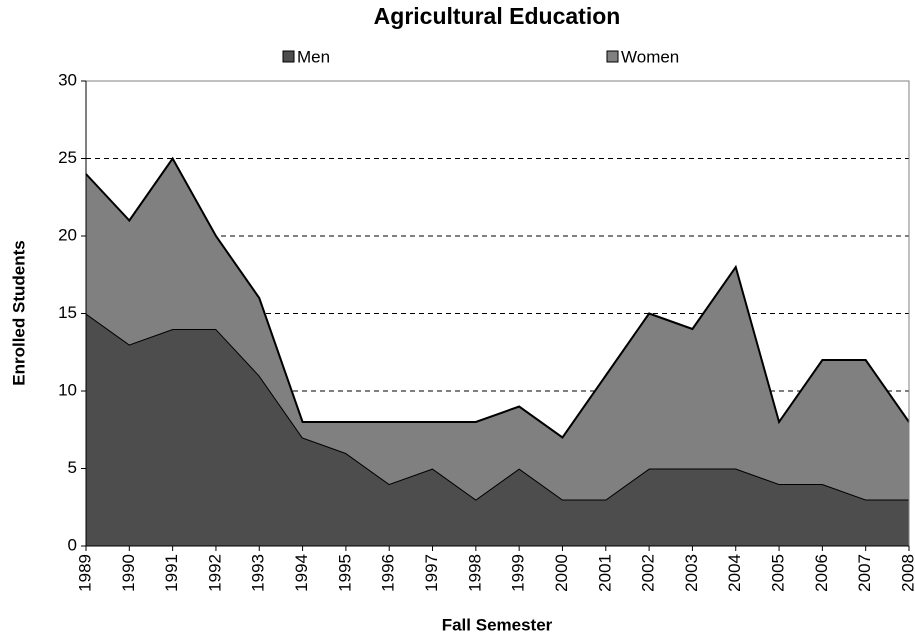 The width and height of the screenshot is (915, 639). I want to click on x-tick-label: 1989, so click(84, 573).